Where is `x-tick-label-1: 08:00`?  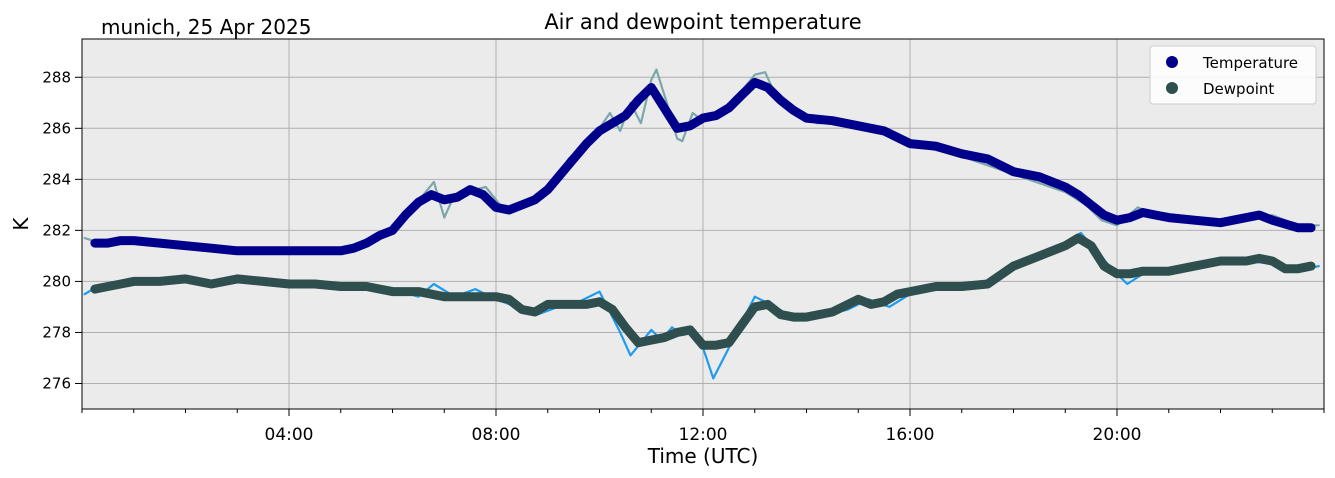
x-tick-label-1: 08:00 is located at coordinates (496, 435).